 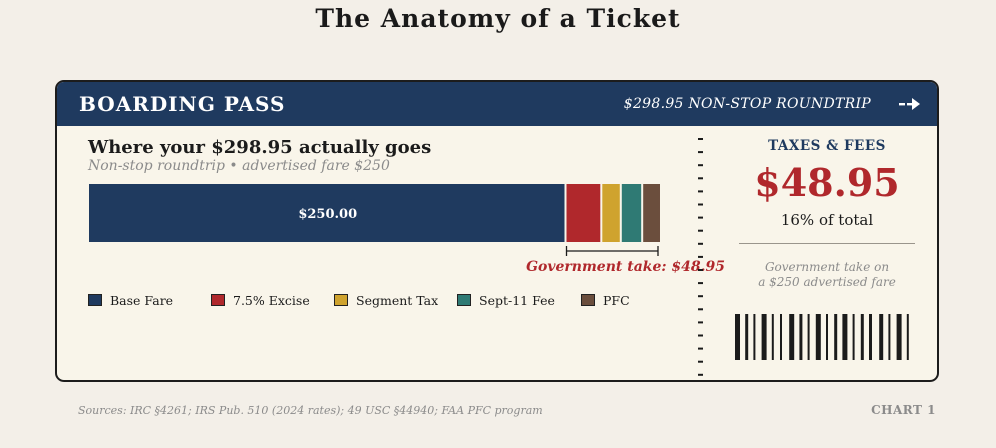 What do you see at coordinates (397, 300) in the screenshot?
I see `legend-label: Segment Tax` at bounding box center [397, 300].